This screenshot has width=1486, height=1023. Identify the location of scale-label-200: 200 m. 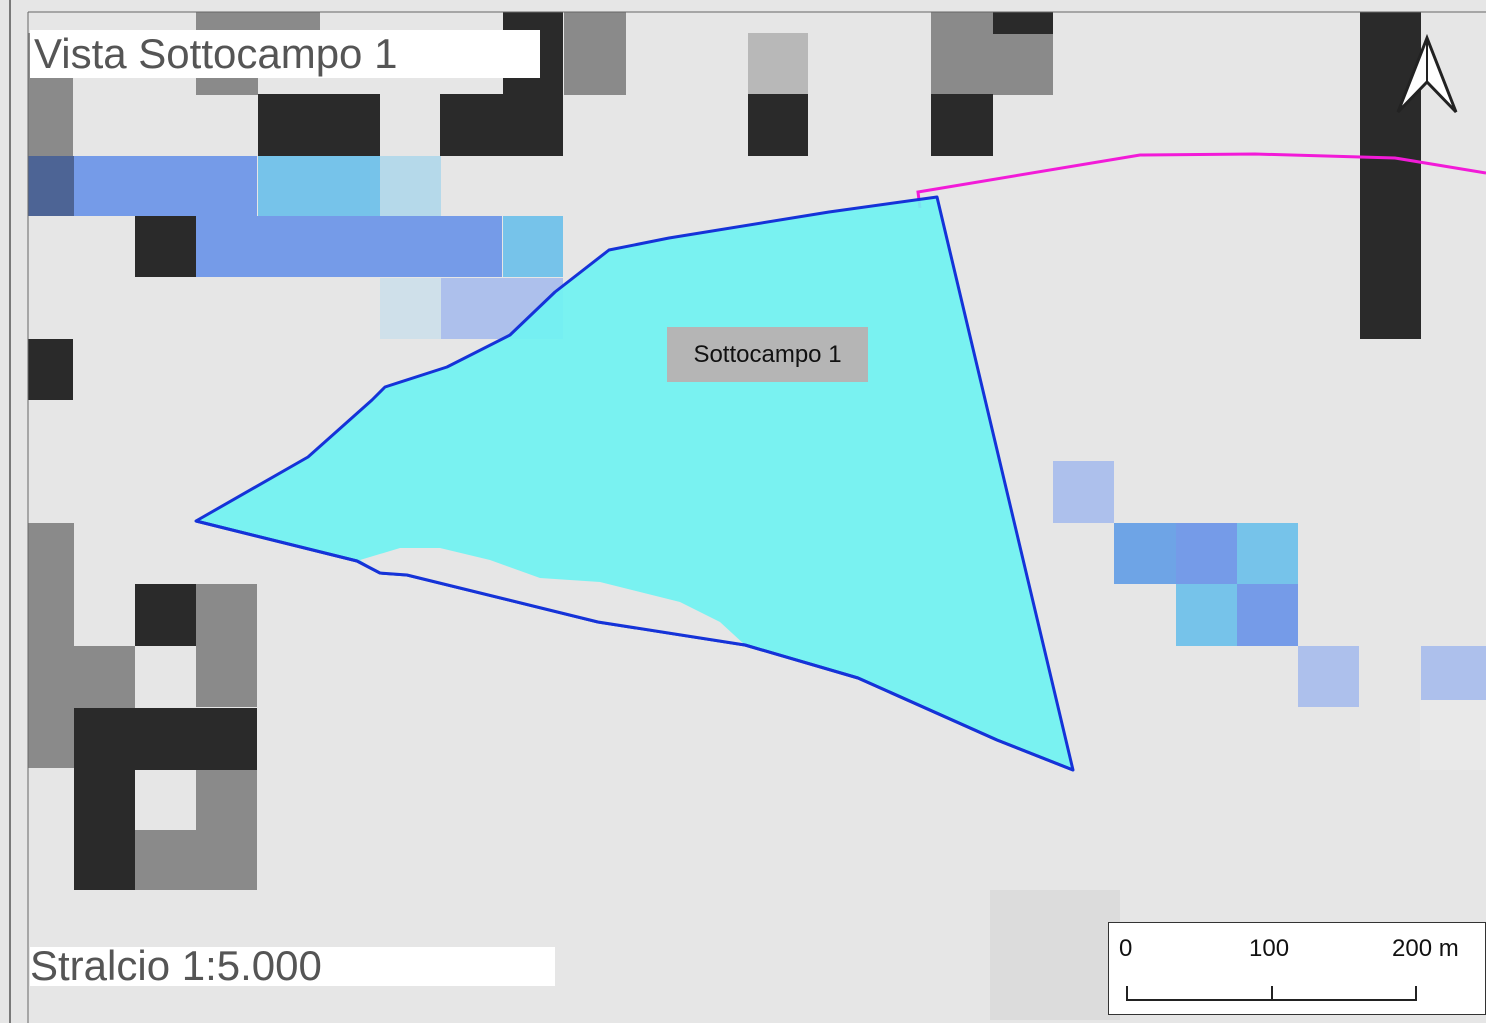
(1425, 948).